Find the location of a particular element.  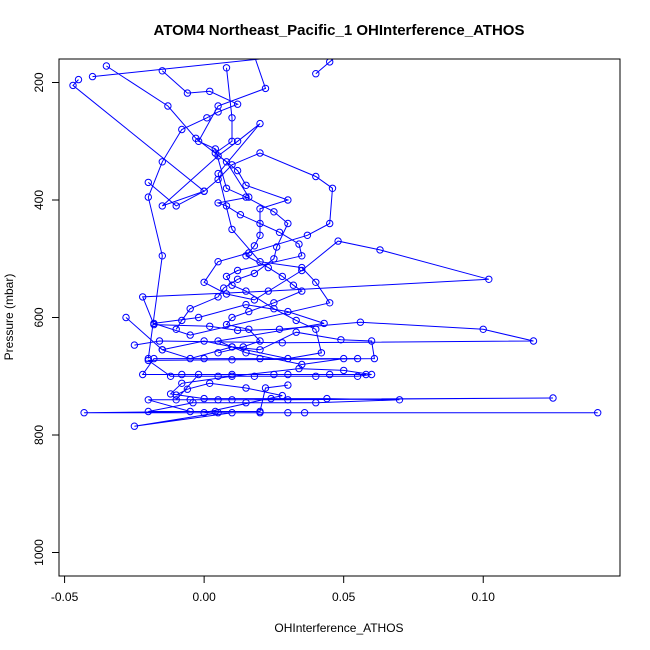

x-tick-label: 0.00 is located at coordinates (204, 597).